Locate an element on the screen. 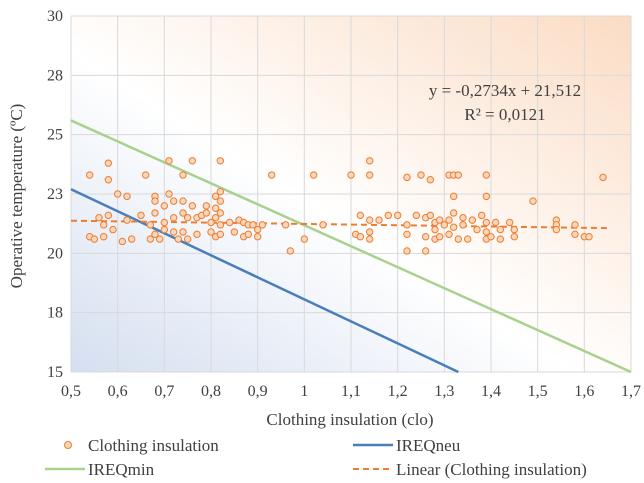 The width and height of the screenshot is (644, 483). y-tick-label: 23 is located at coordinates (55, 194).